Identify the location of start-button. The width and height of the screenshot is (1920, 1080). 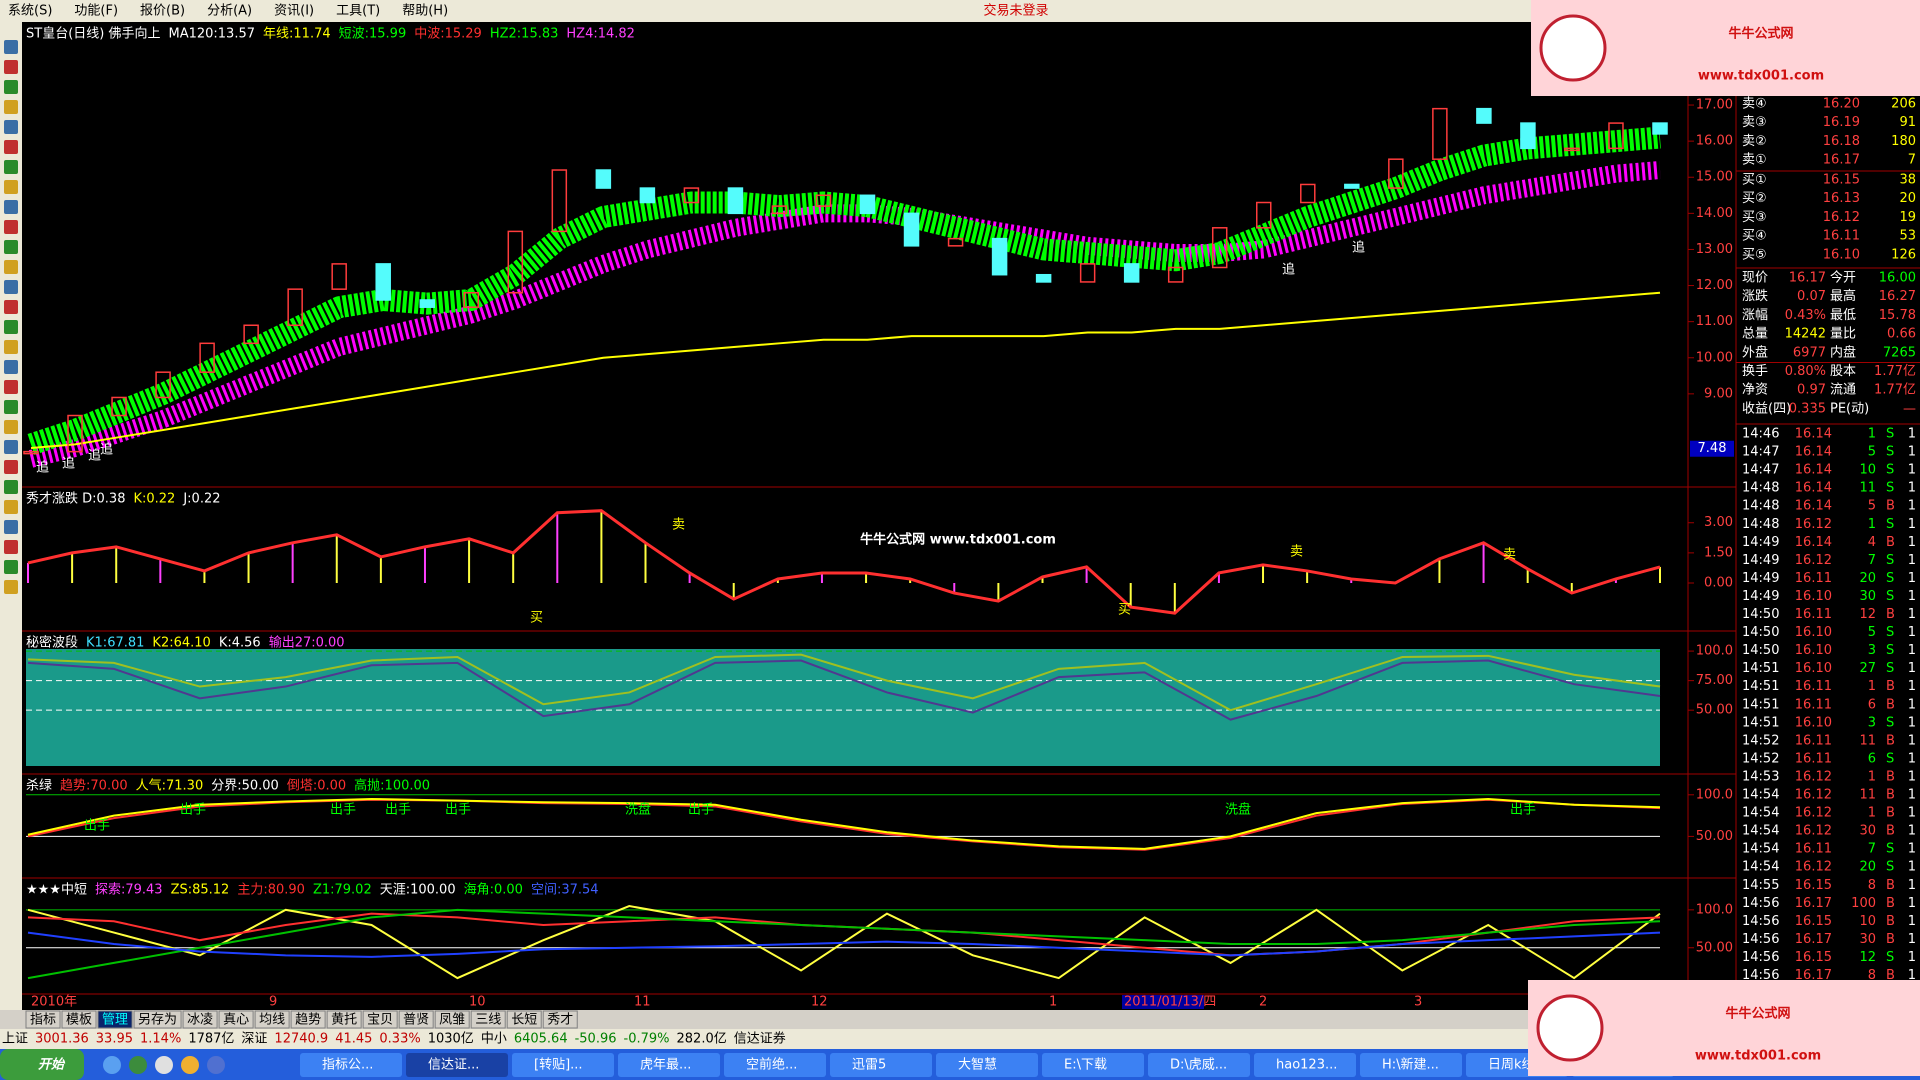
(42, 1064).